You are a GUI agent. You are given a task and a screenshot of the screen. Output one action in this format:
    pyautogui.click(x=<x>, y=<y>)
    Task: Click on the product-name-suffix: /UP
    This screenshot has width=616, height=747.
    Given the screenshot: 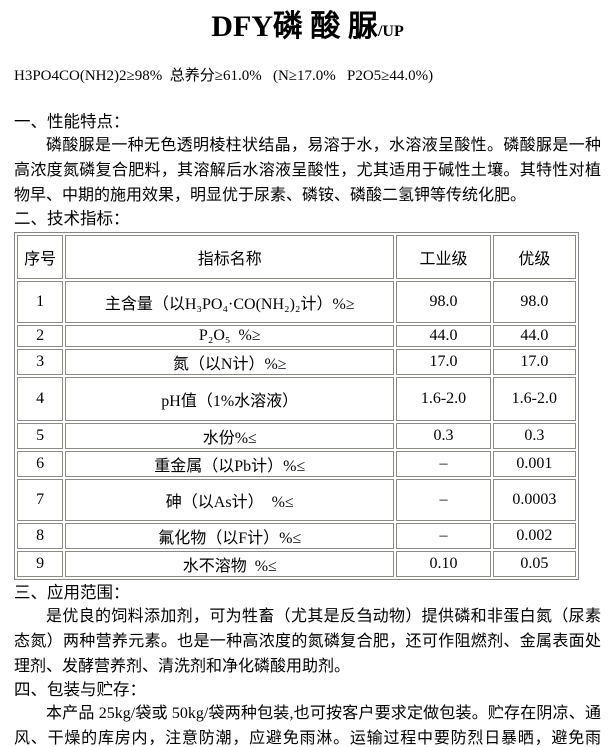 What is the action you would take?
    pyautogui.click(x=390, y=31)
    